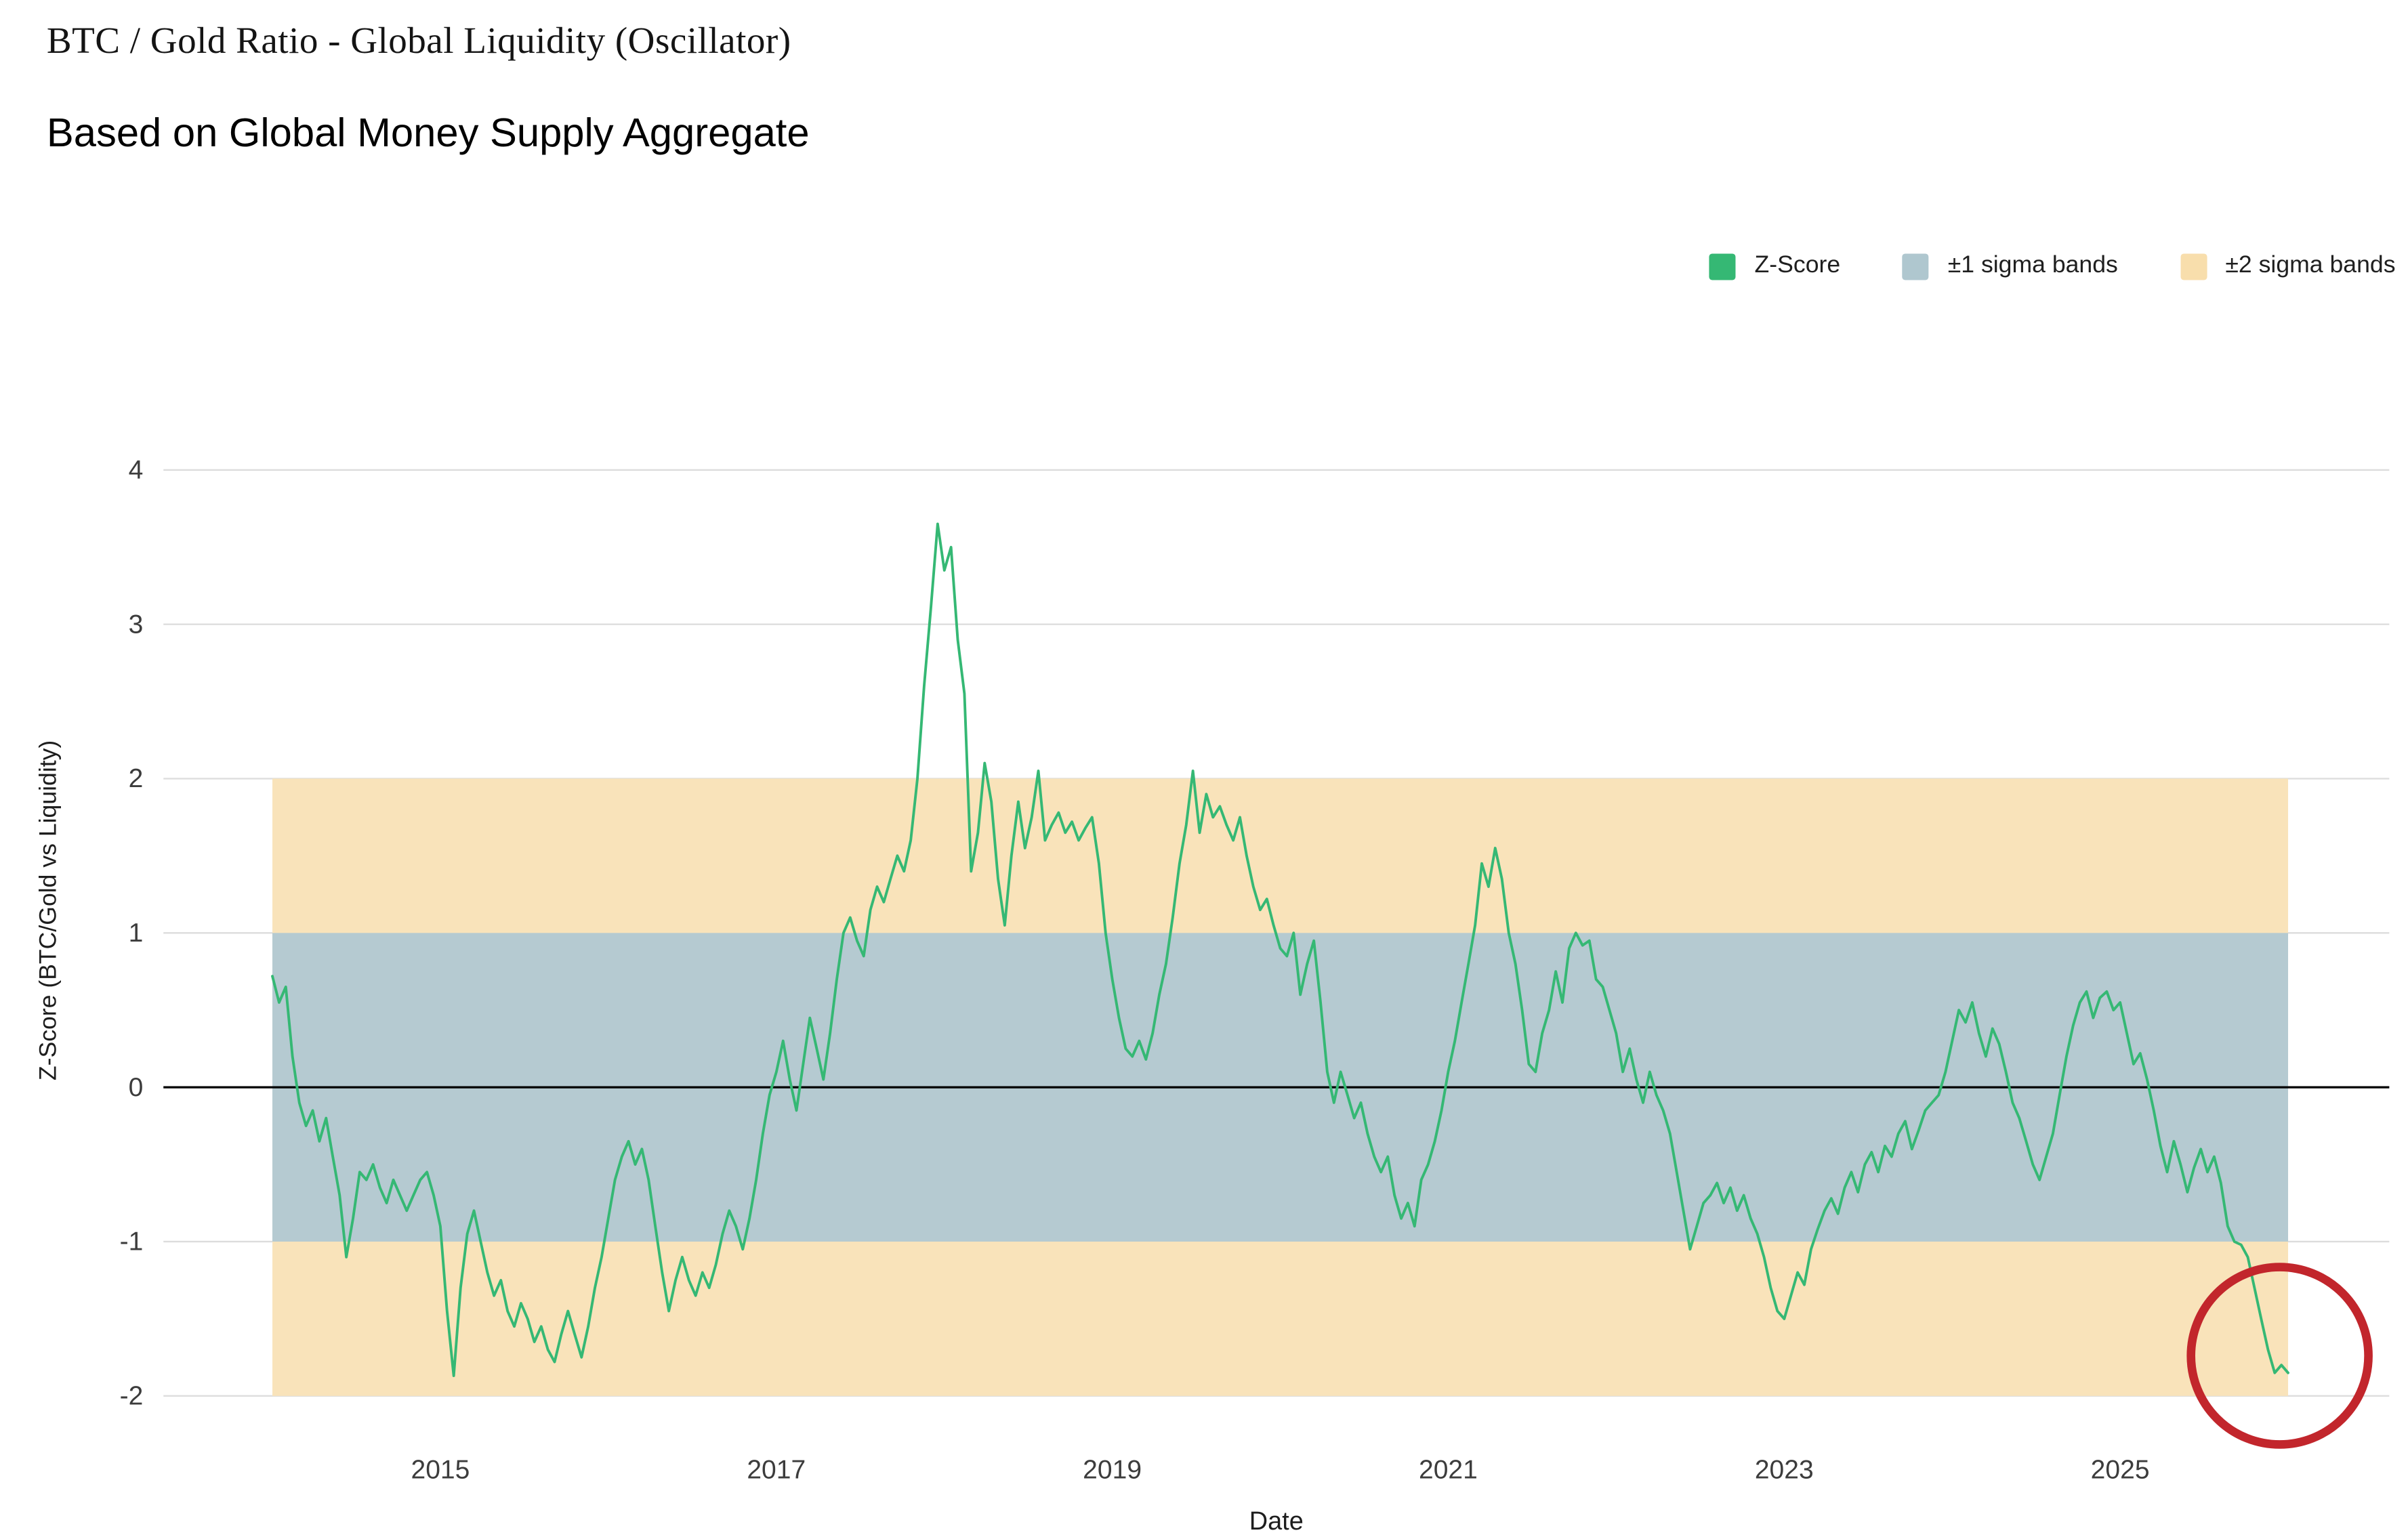 The image size is (2408, 1539). Describe the element at coordinates (1280, 1469) in the screenshot. I see `x-tick-labels: 2015 2017 2019 2021 2023 2025` at that location.